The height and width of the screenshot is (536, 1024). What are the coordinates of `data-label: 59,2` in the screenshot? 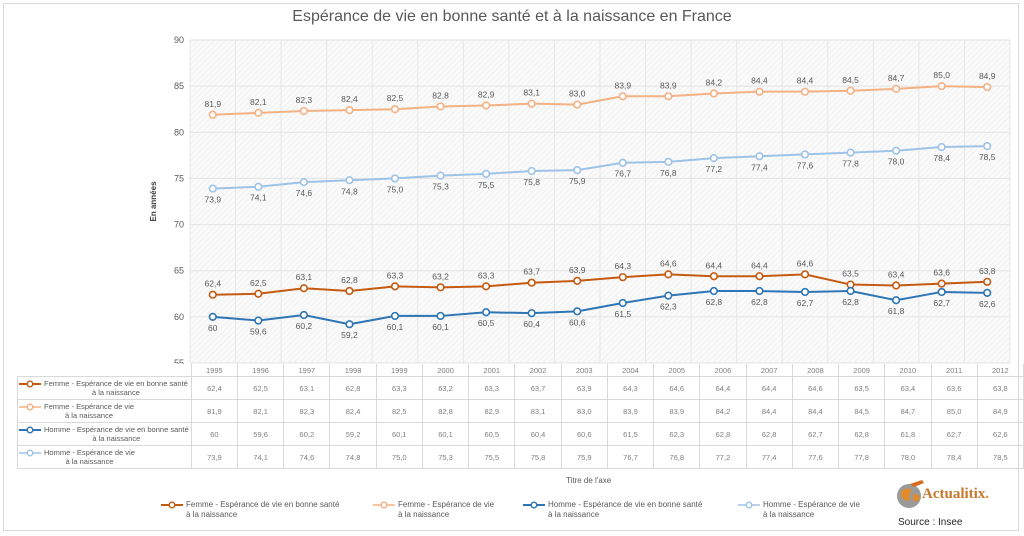 It's located at (349, 335).